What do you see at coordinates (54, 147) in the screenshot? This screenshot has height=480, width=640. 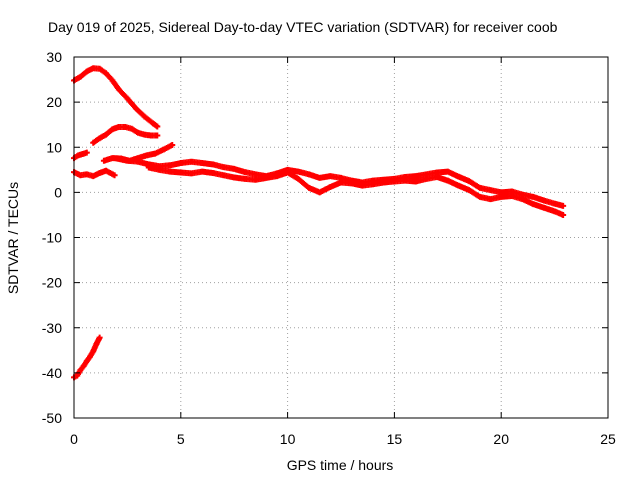 I see `y-tick-label: 10` at bounding box center [54, 147].